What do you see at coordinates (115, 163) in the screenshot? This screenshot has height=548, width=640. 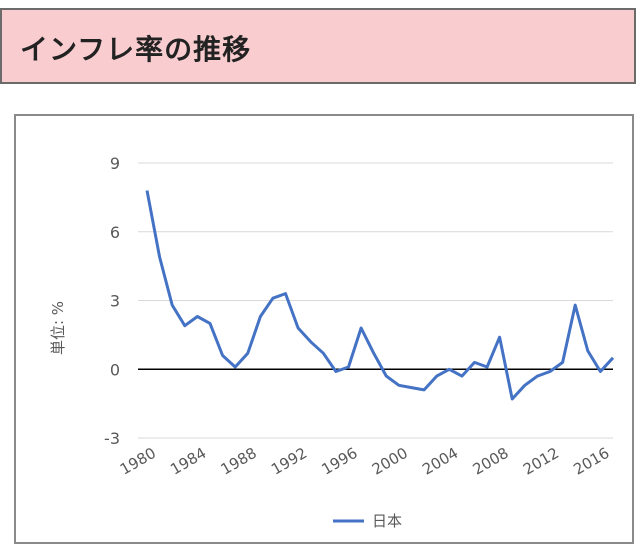 I see `y-tick-label: 9` at bounding box center [115, 163].